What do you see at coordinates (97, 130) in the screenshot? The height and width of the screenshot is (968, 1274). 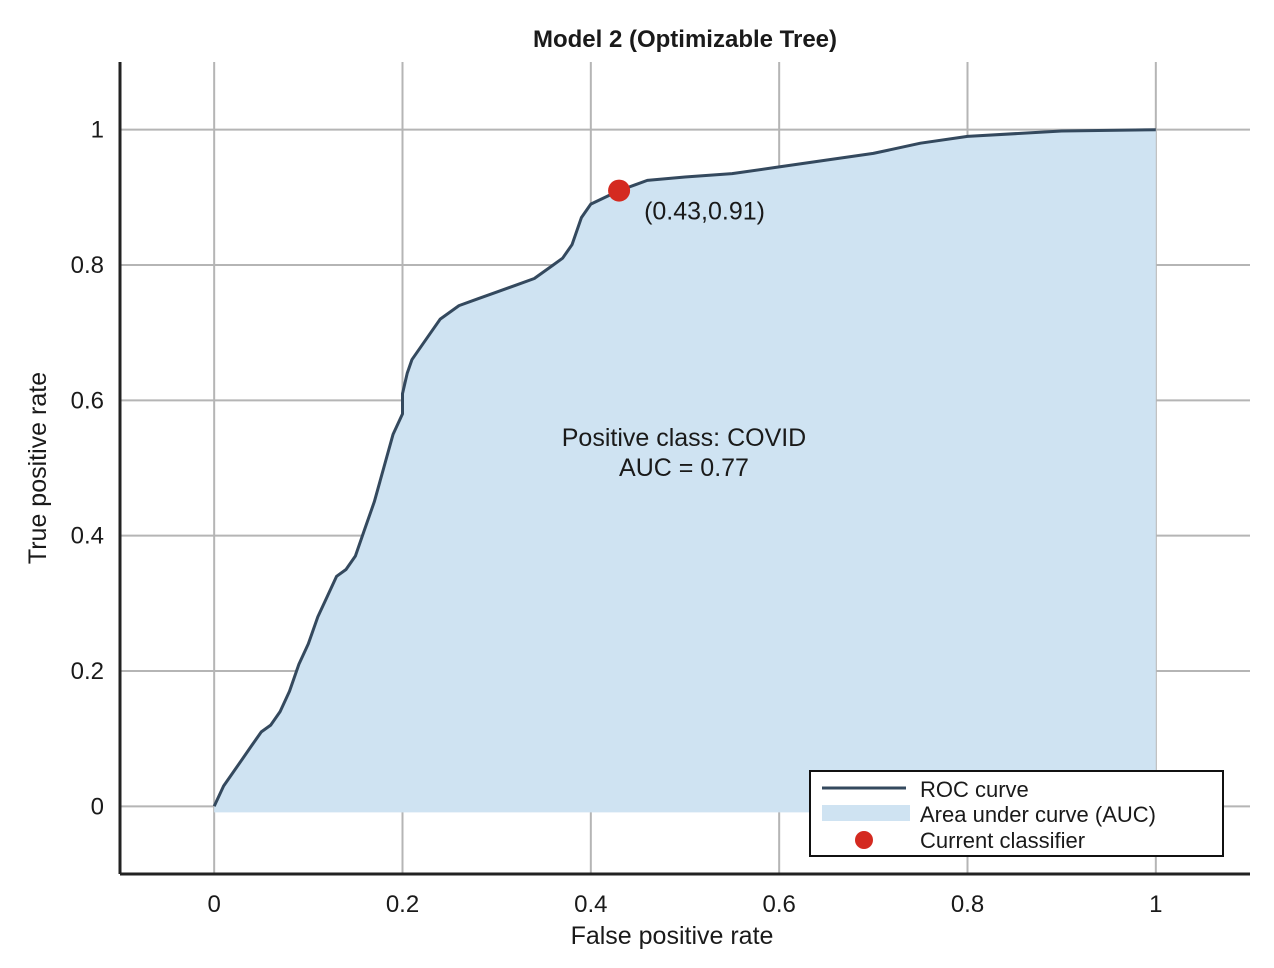 I see `y-tick-label: 1` at bounding box center [97, 130].